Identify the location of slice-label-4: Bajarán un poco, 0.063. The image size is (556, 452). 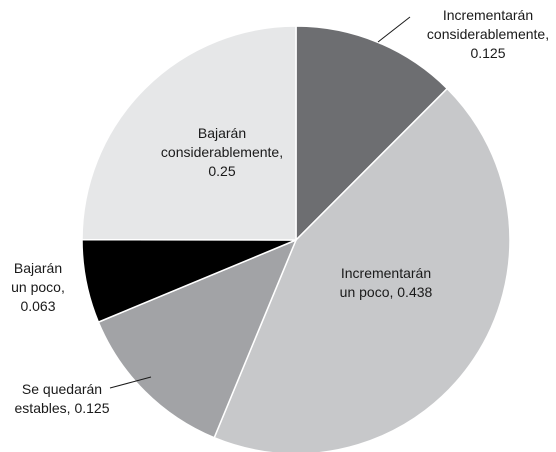
(38, 287).